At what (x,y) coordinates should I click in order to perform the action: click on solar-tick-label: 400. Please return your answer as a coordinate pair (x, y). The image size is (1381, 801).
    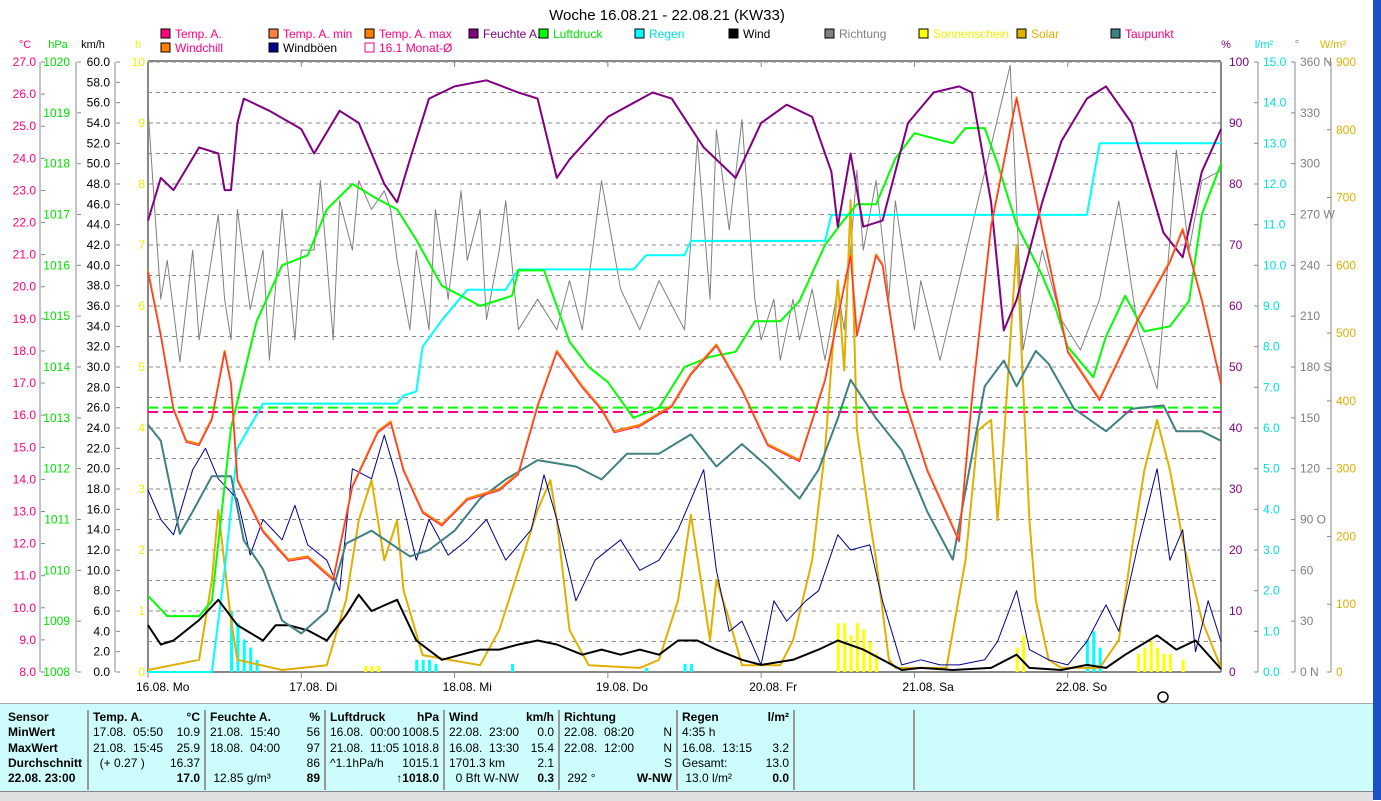
    Looking at the image, I should click on (1346, 401).